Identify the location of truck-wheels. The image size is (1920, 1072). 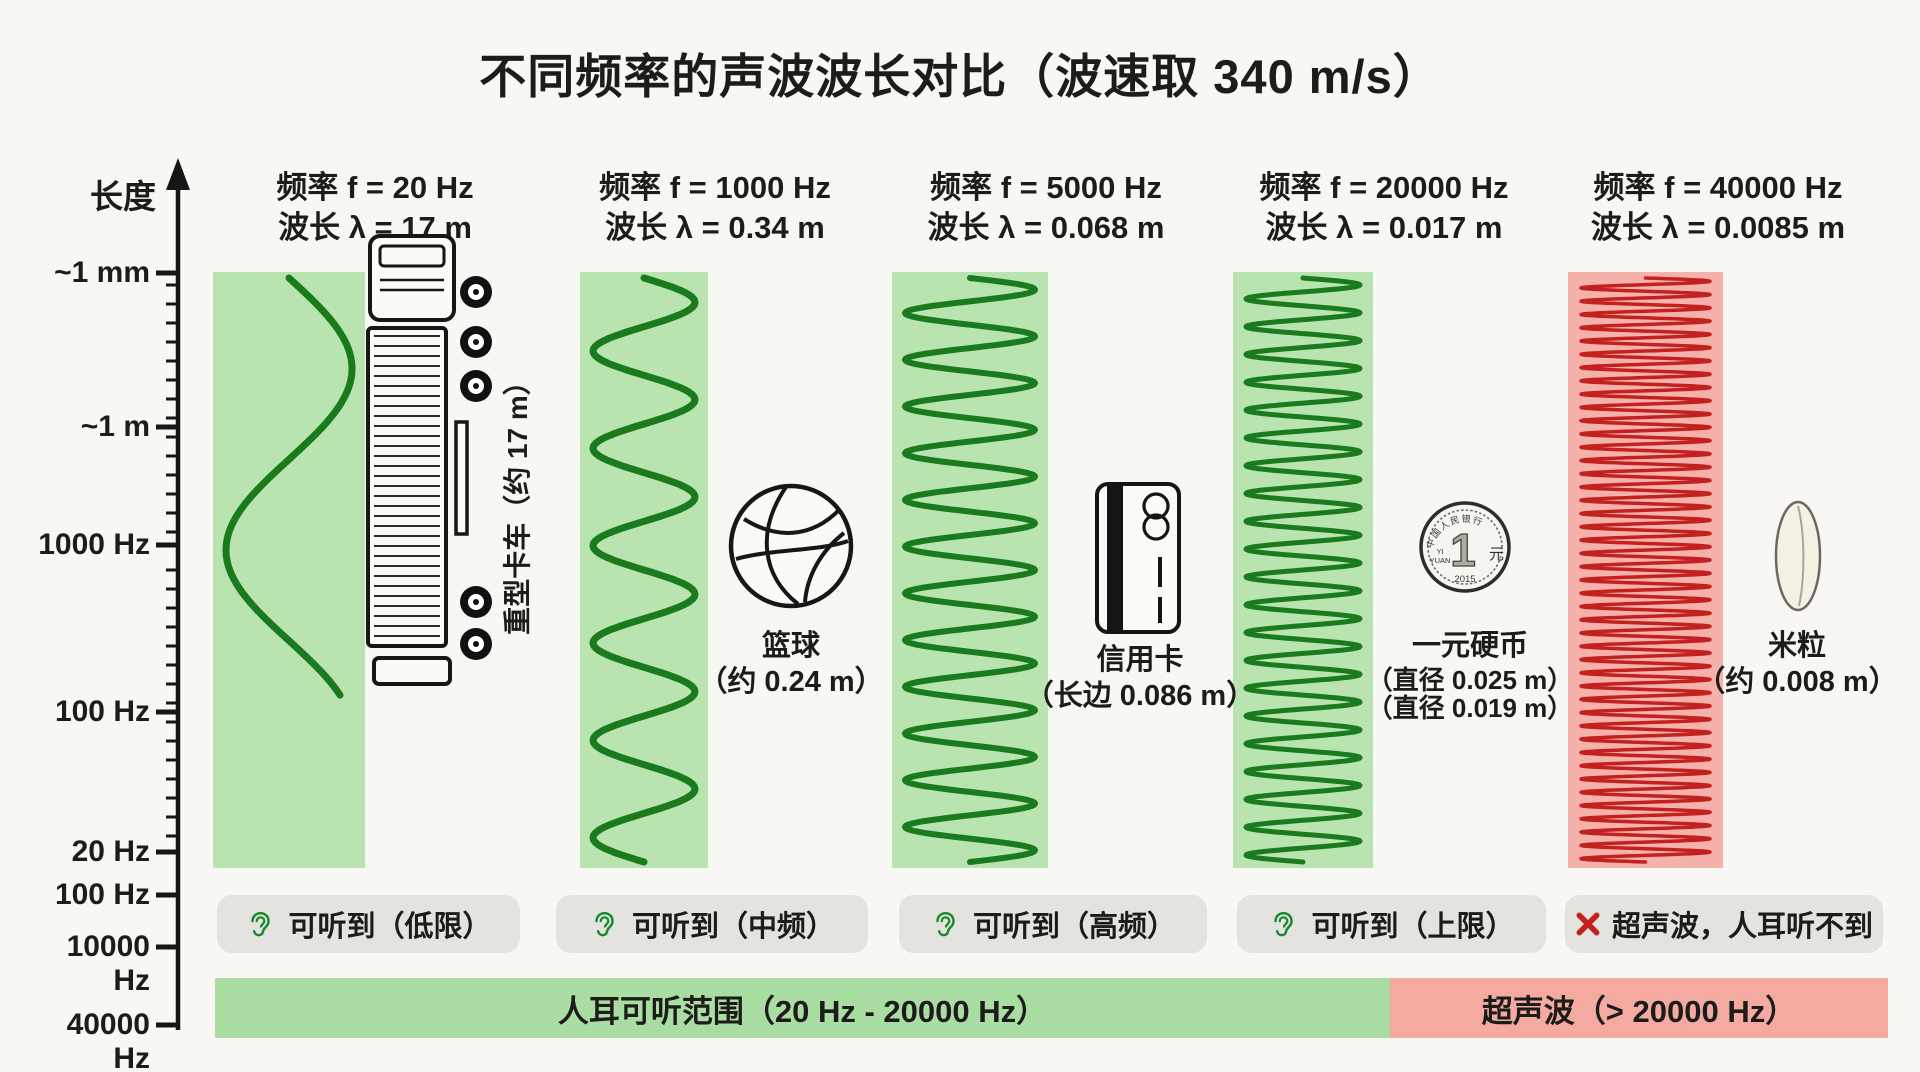
(476, 468).